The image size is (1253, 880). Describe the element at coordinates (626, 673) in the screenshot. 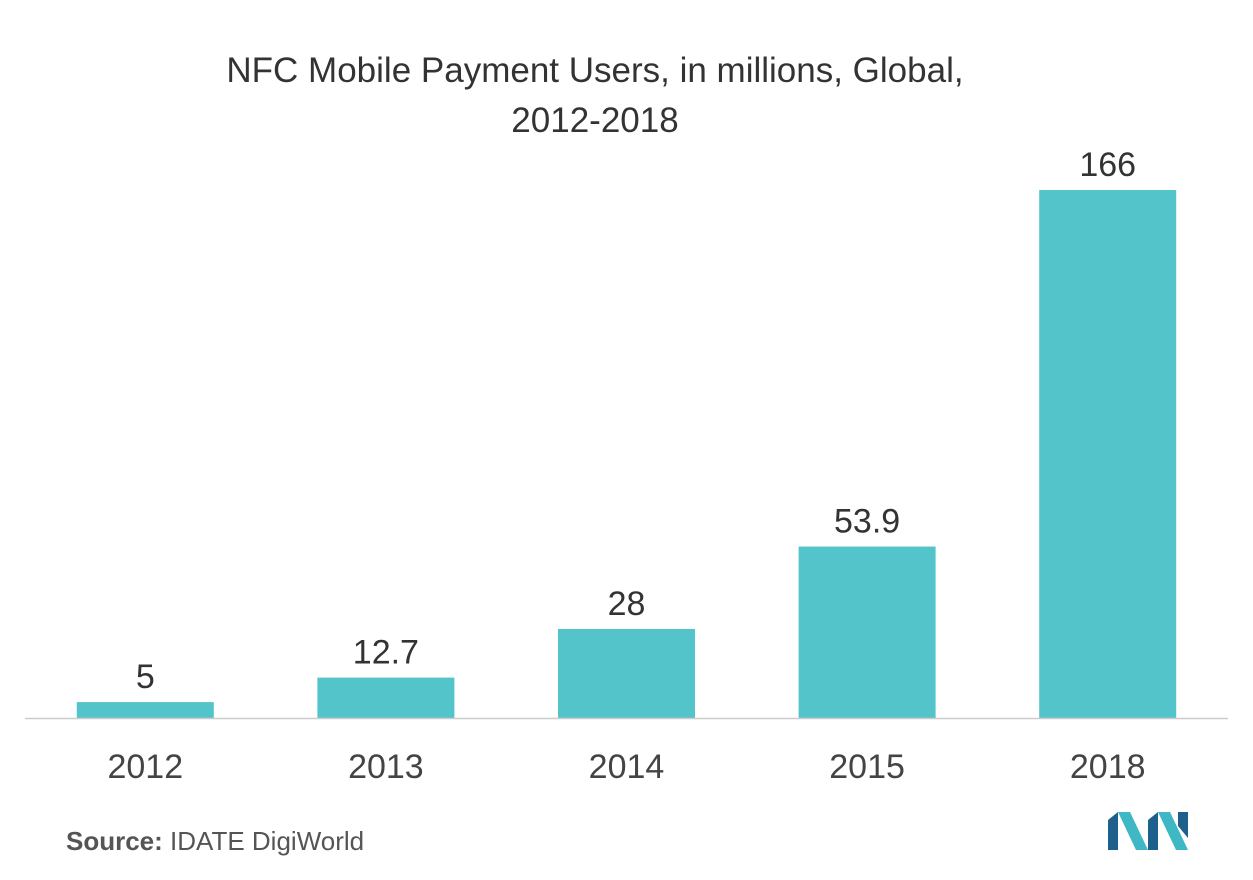

I see `bar-2014` at that location.